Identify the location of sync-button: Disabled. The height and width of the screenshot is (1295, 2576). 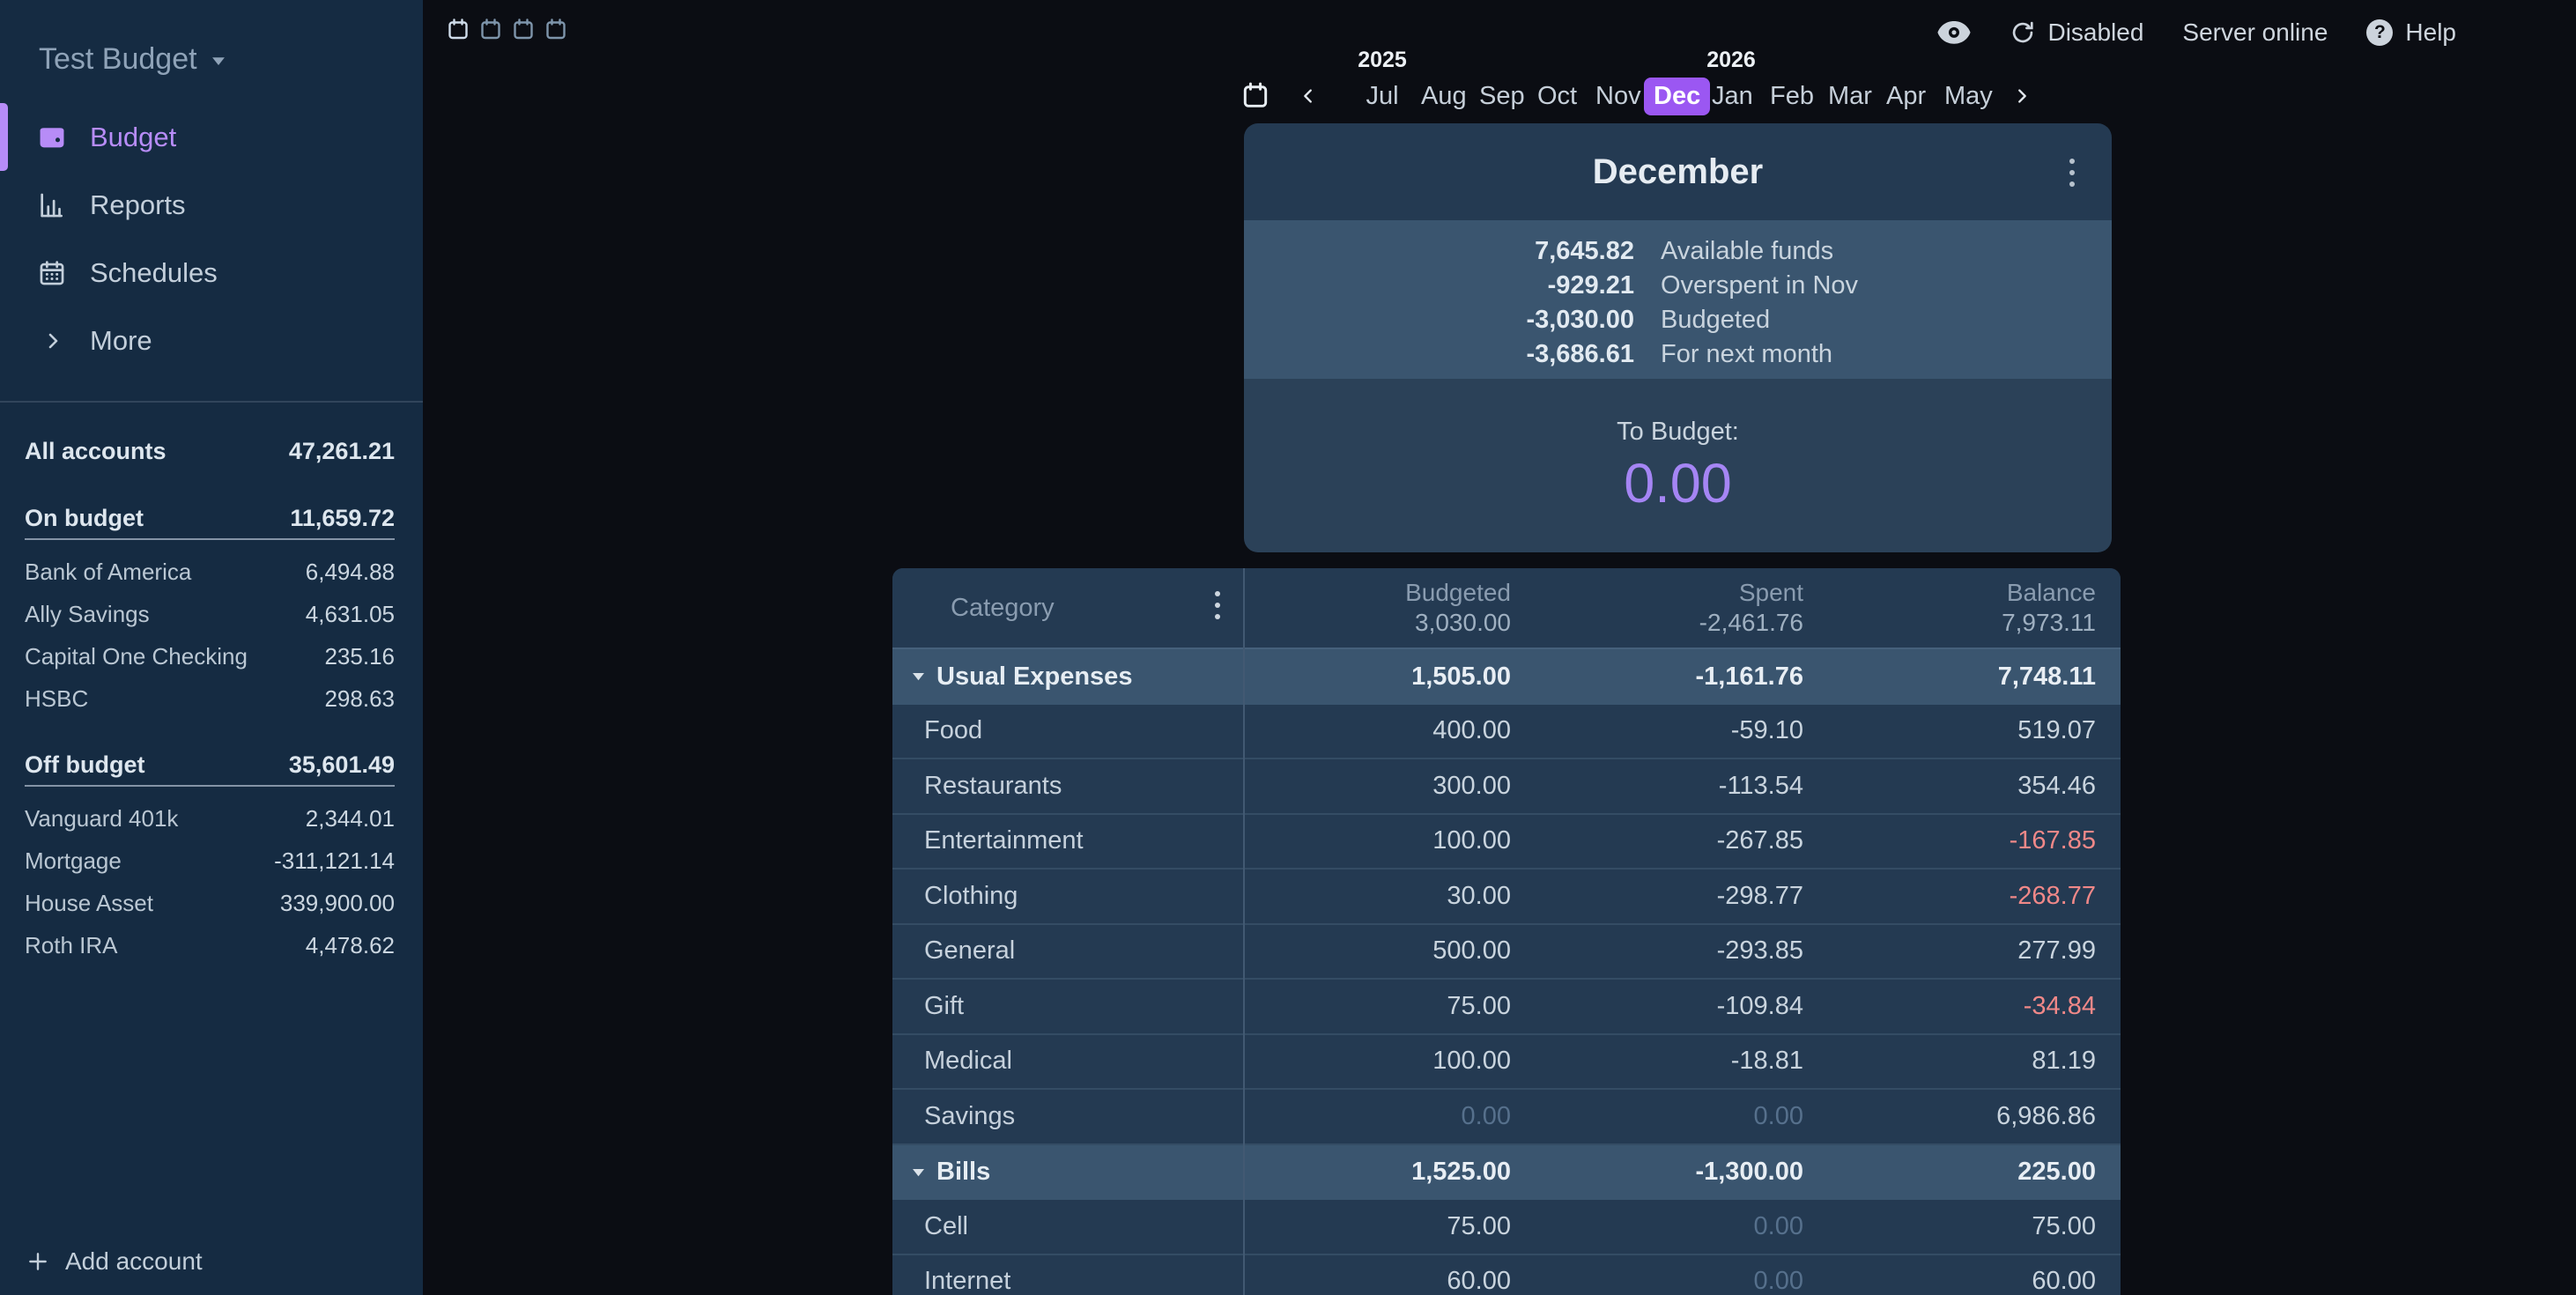
(2077, 32).